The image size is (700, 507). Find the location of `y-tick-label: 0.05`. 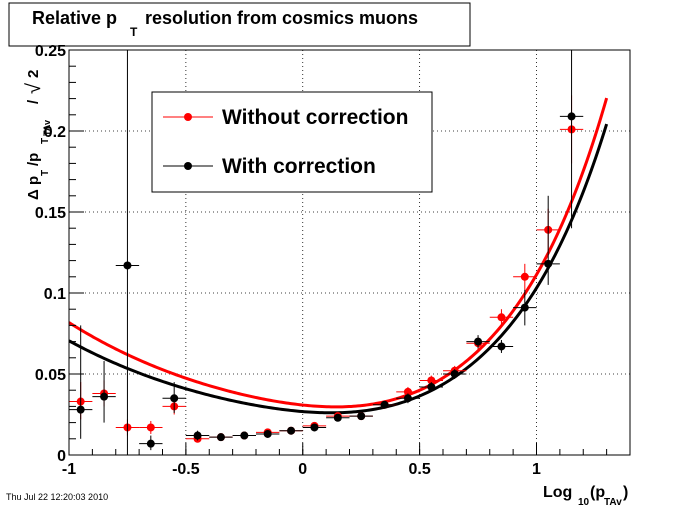

y-tick-label: 0.05 is located at coordinates (50, 375).